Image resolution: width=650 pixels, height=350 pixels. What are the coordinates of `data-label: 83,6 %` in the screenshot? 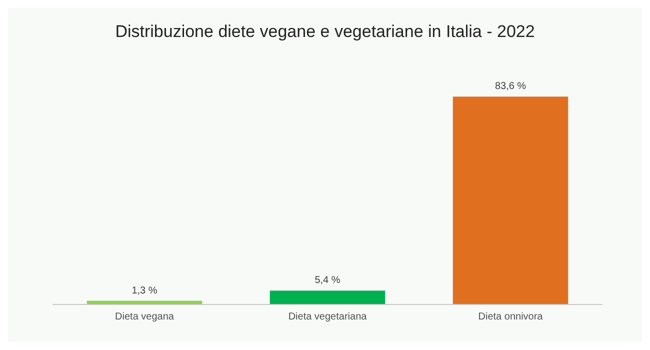 It's located at (510, 86).